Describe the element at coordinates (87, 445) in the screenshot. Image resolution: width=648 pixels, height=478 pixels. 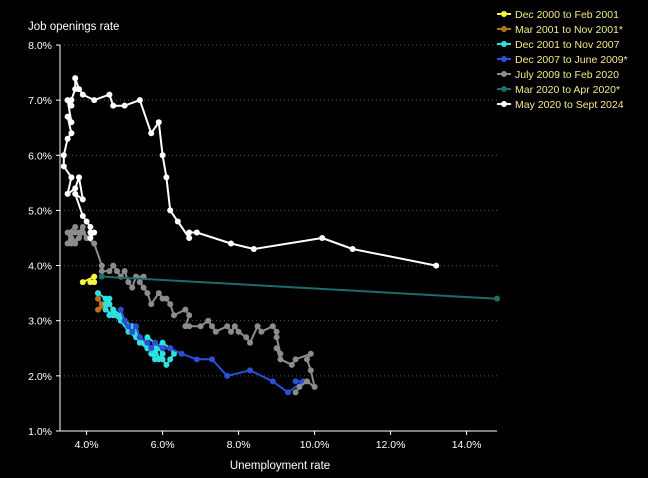
I see `x-tick-label: 4.0%` at that location.